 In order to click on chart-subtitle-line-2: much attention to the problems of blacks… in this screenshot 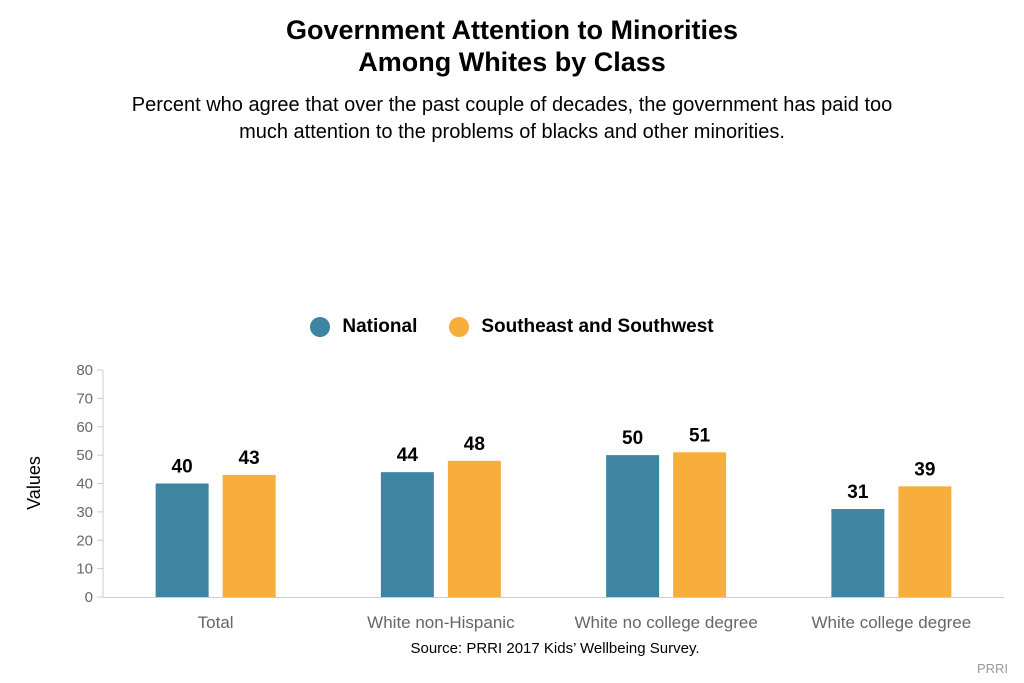, I will do `click(512, 132)`.